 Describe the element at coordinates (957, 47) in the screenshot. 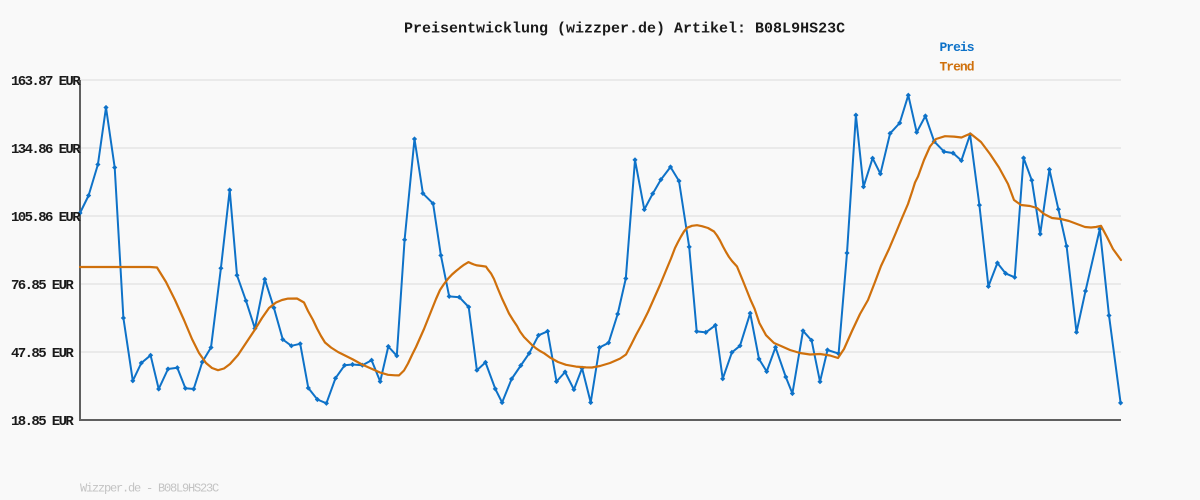

I see `svg-text: Preis` at that location.